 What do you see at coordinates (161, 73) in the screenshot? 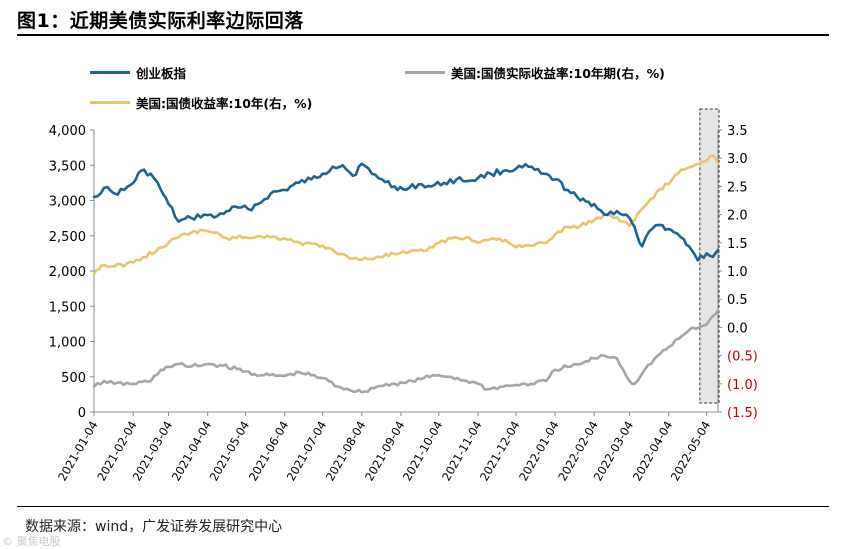
I see `legend-label-cyb: 创业板指` at bounding box center [161, 73].